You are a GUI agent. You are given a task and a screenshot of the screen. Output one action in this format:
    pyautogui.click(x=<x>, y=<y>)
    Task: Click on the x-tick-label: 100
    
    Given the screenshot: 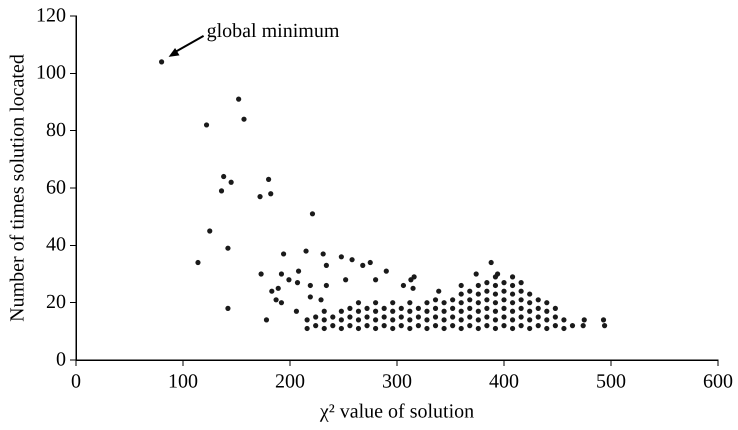 What is the action you would take?
    pyautogui.click(x=183, y=381)
    